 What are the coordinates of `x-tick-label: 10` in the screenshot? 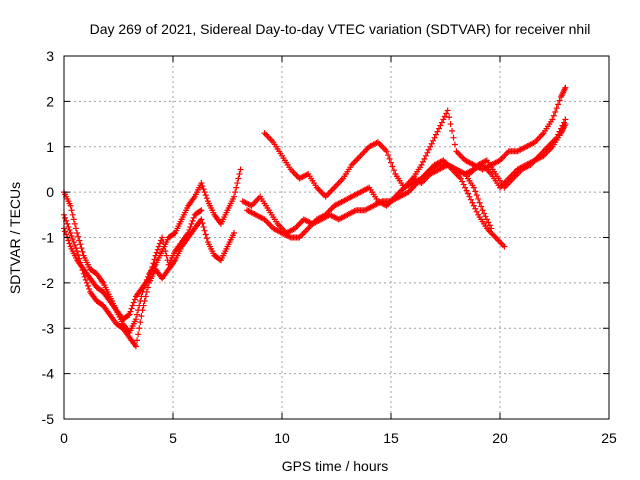 It's located at (282, 438).